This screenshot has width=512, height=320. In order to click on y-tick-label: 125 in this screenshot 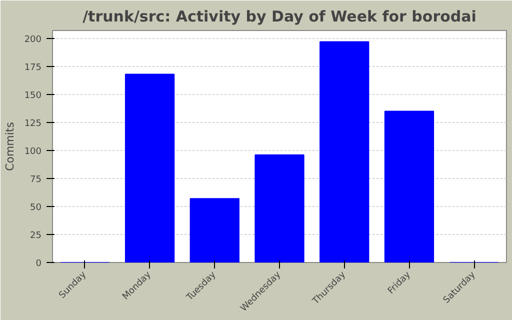, I will do `click(33, 123)`.